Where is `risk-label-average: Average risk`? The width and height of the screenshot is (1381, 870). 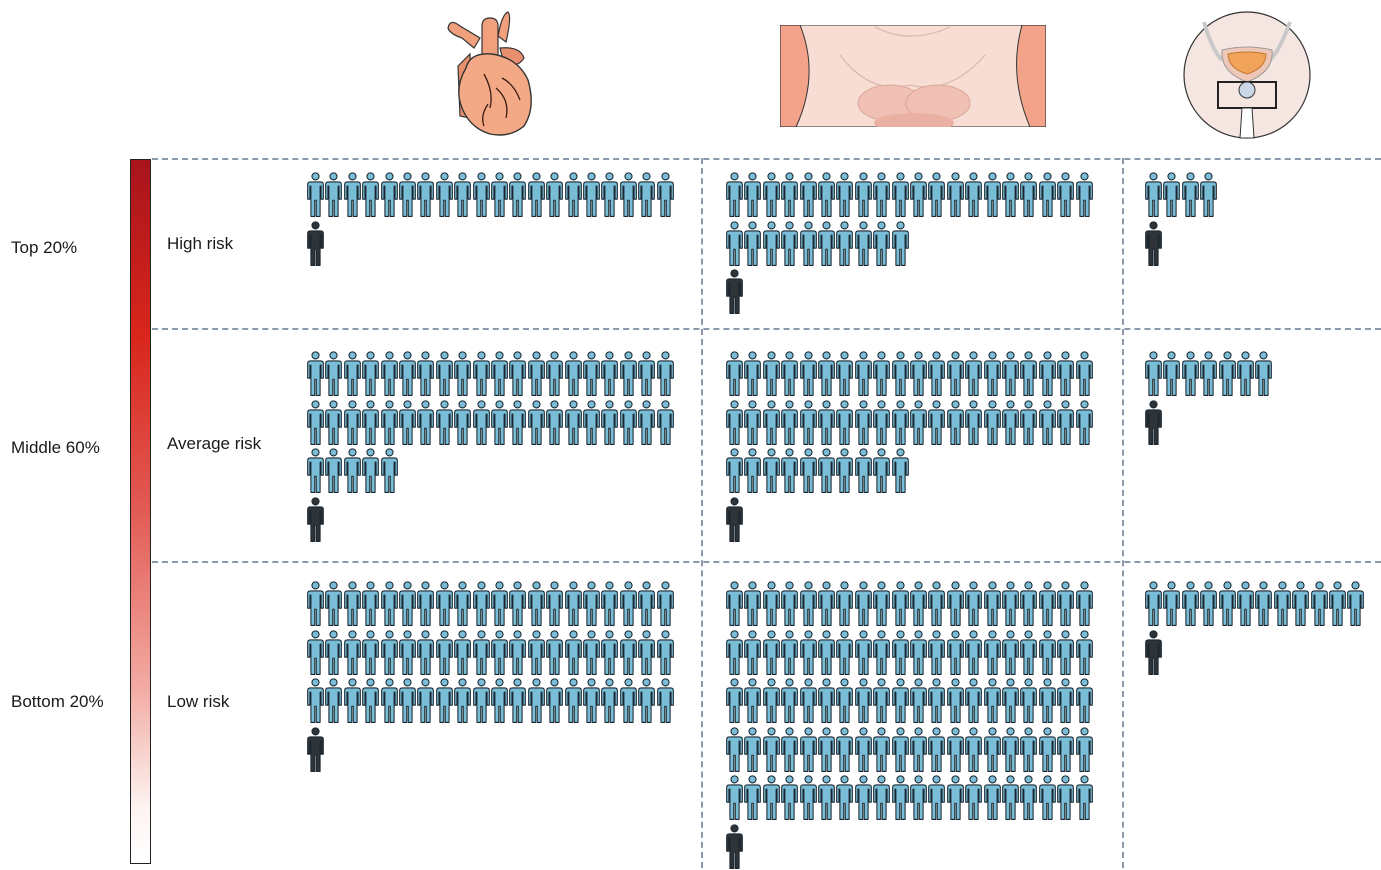 risk-label-average: Average risk is located at coordinates (214, 443).